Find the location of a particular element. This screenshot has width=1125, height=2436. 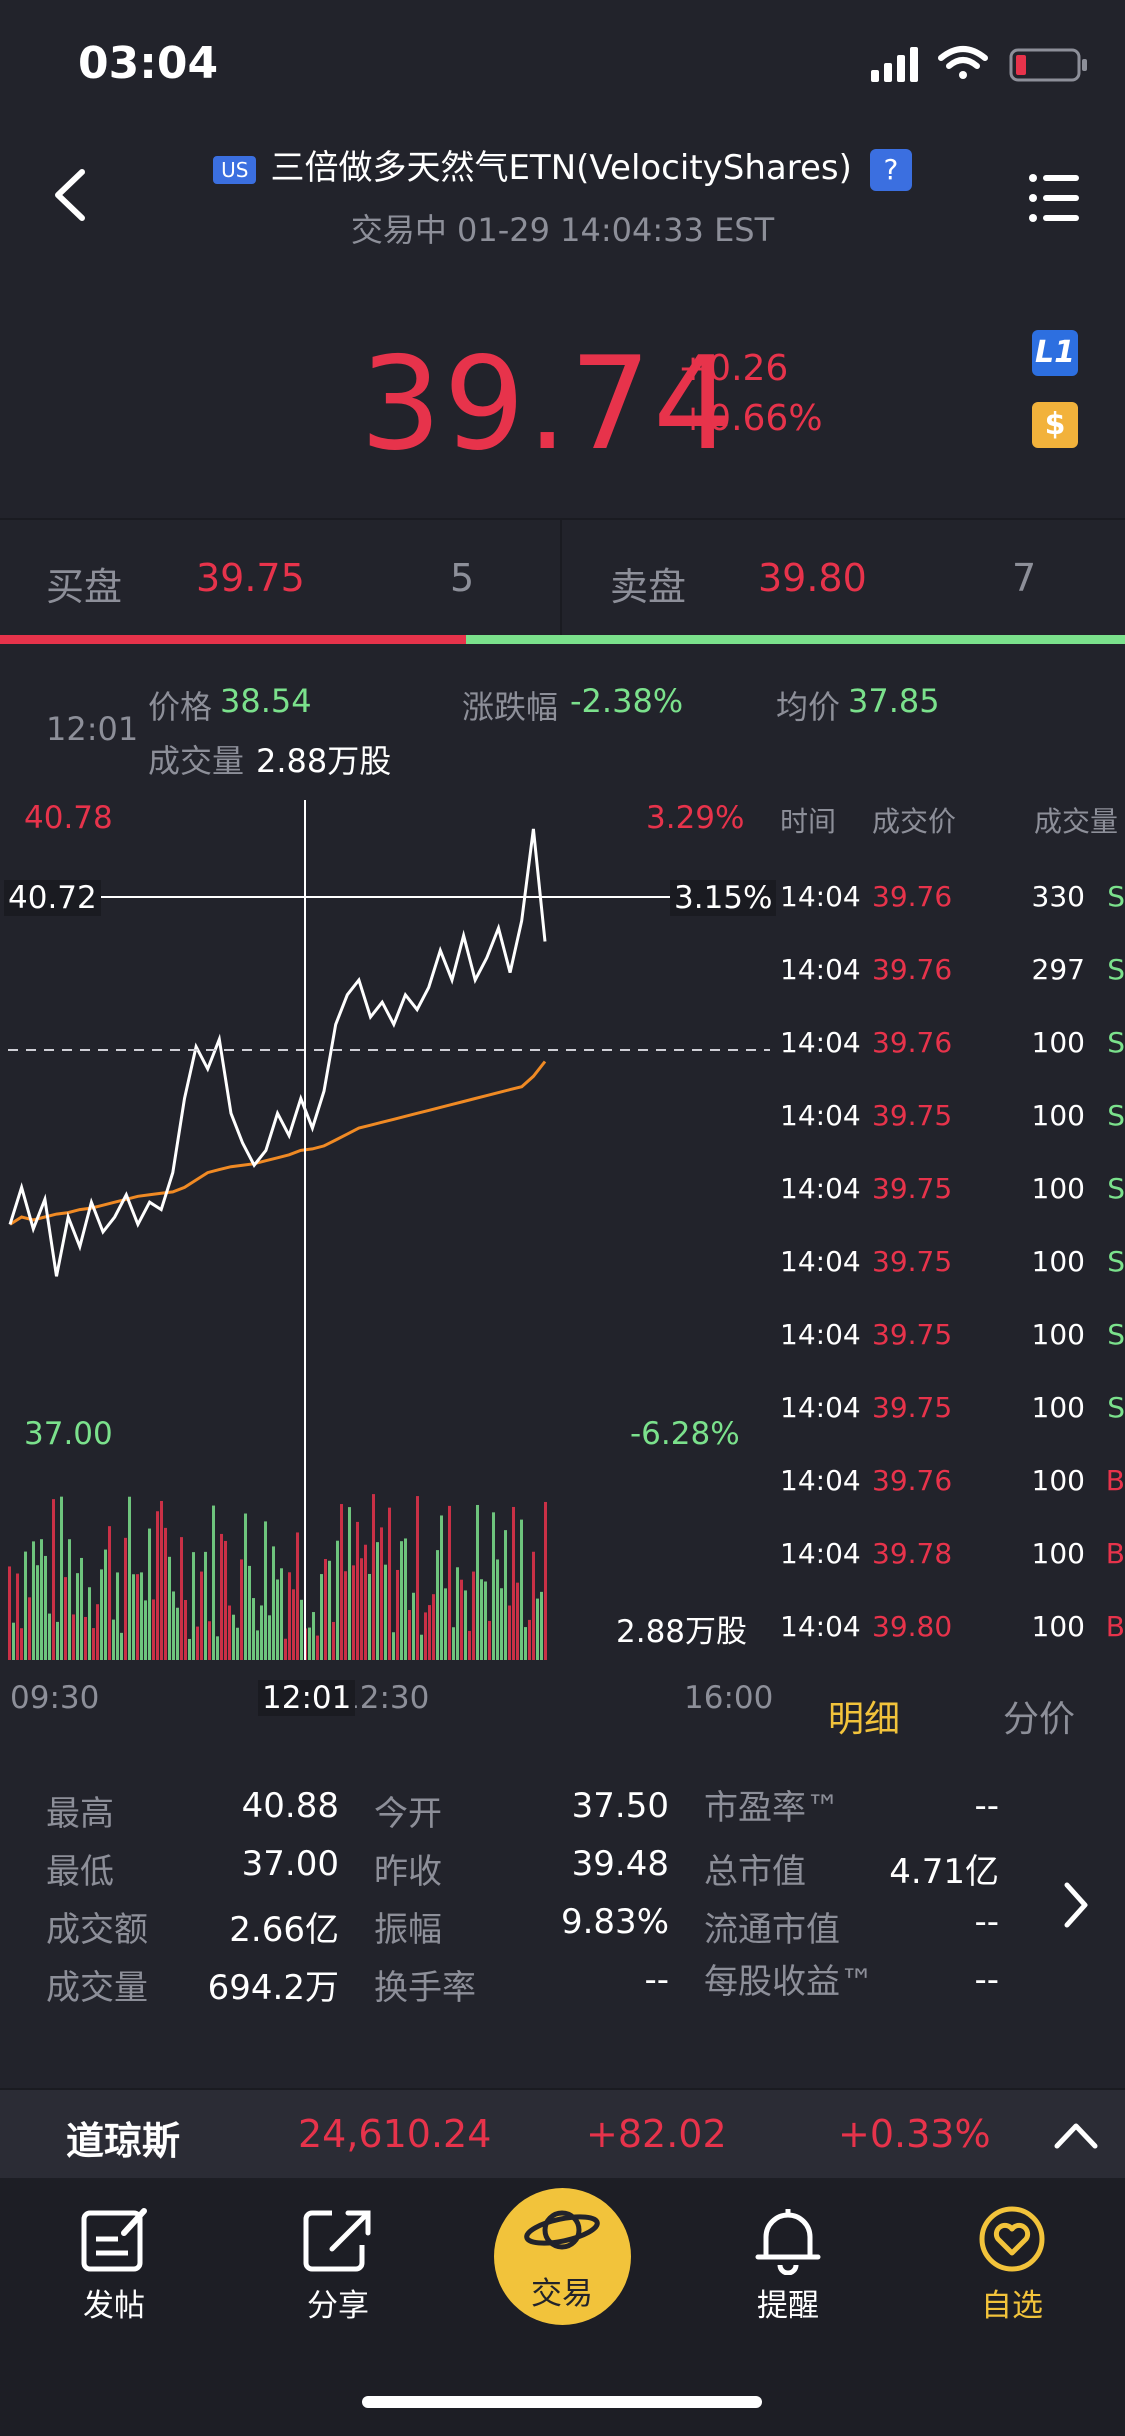

tick-price: 39.75 is located at coordinates (912, 1407).